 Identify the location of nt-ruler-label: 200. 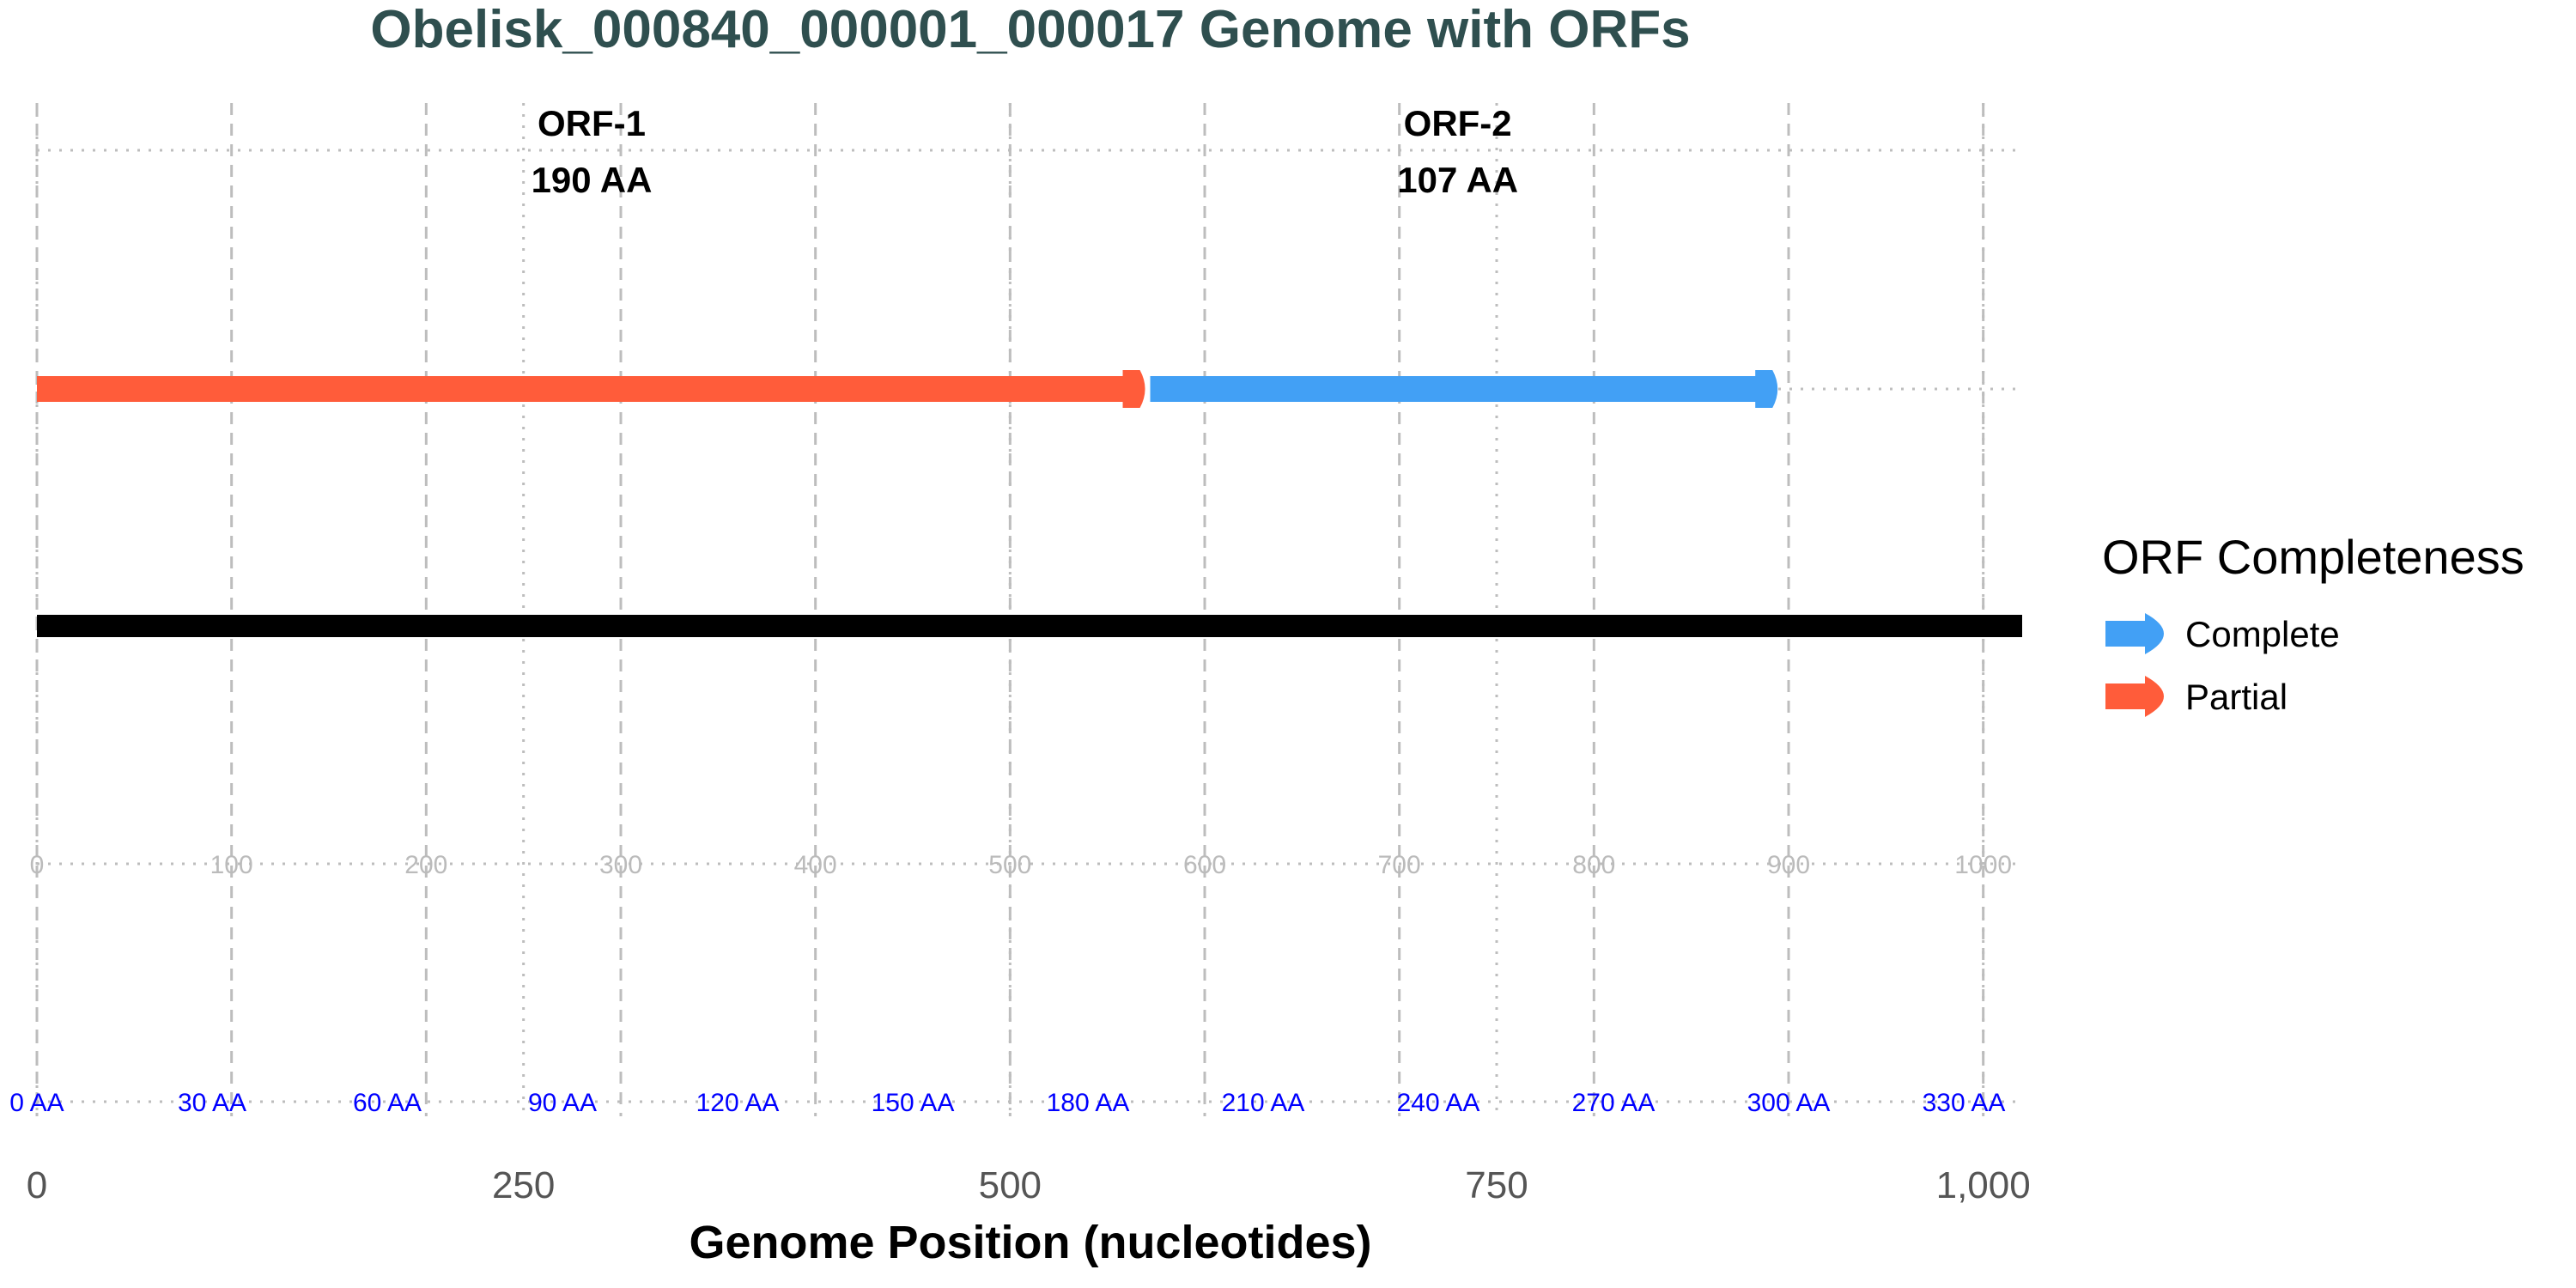
(425, 865).